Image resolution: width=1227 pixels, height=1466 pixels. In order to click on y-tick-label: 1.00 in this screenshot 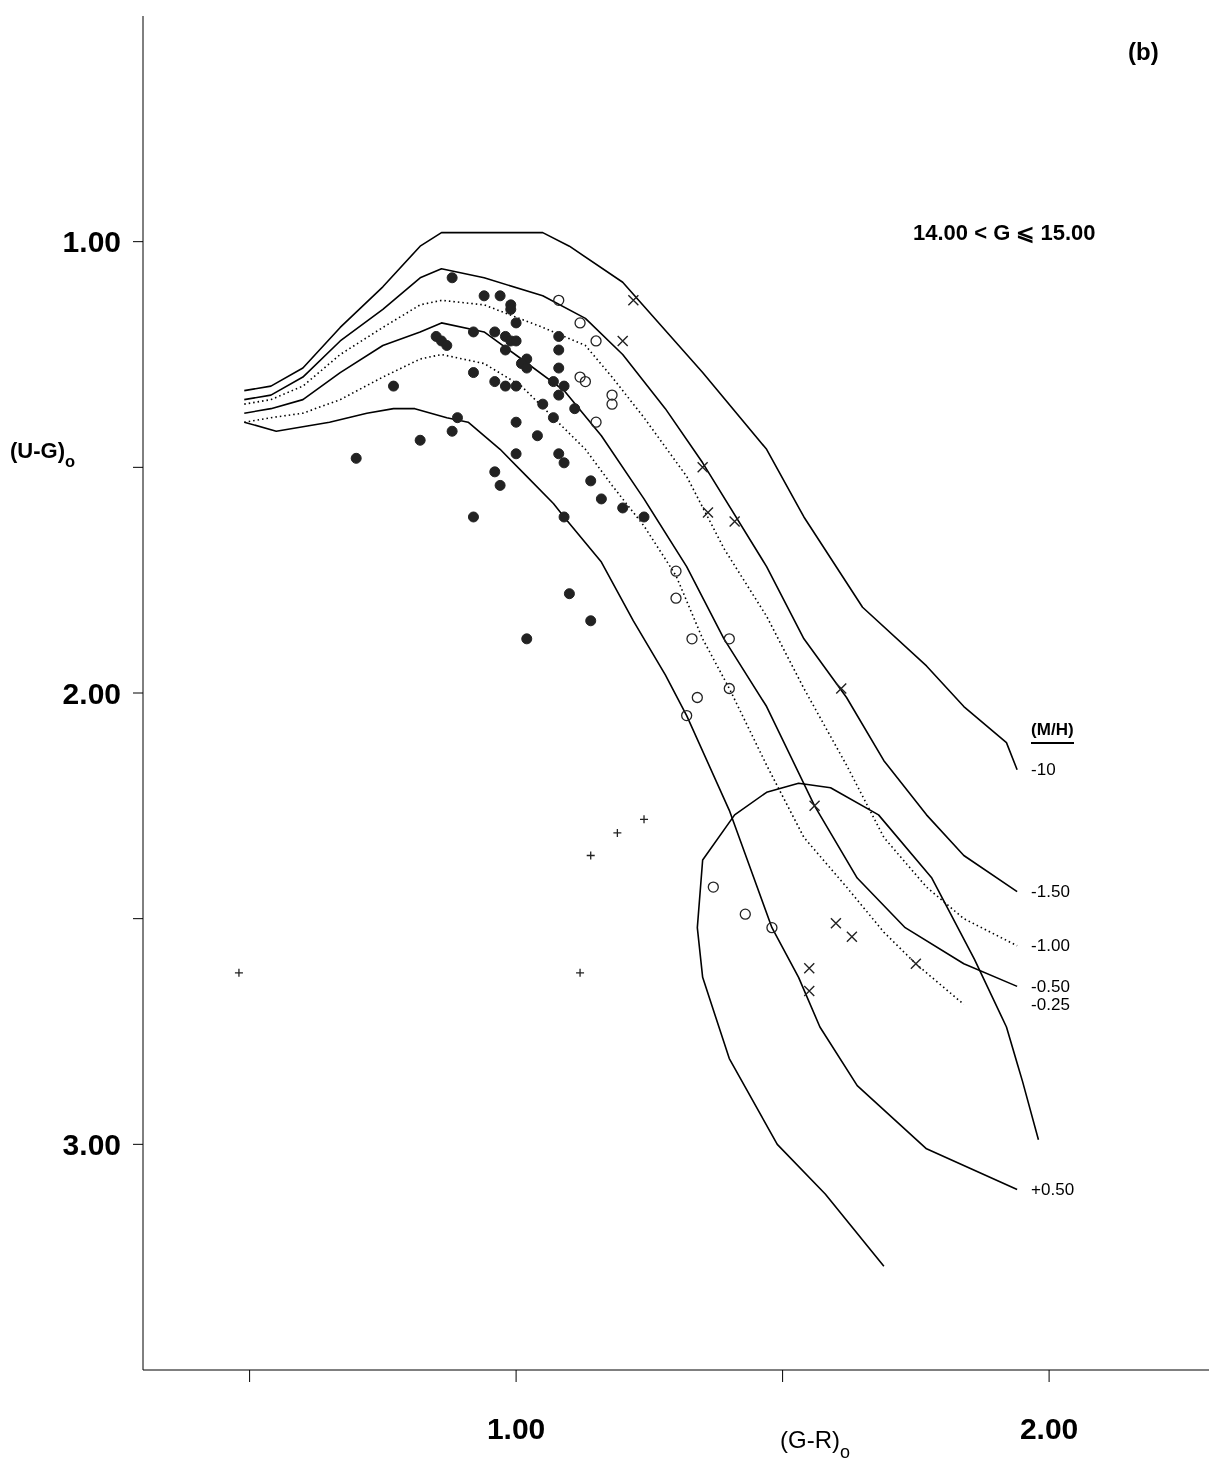, I will do `click(91, 242)`.